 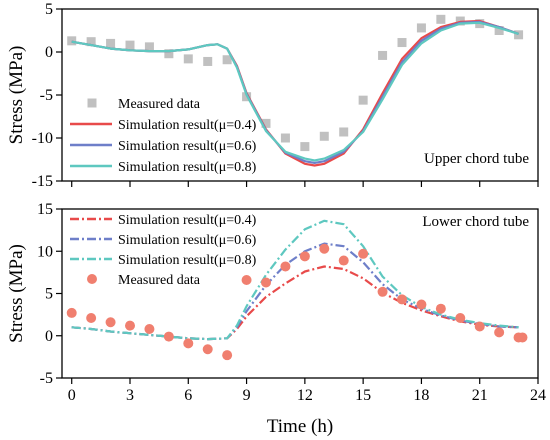 What do you see at coordinates (480, 395) in the screenshot?
I see `x-tick-label: 21` at bounding box center [480, 395].